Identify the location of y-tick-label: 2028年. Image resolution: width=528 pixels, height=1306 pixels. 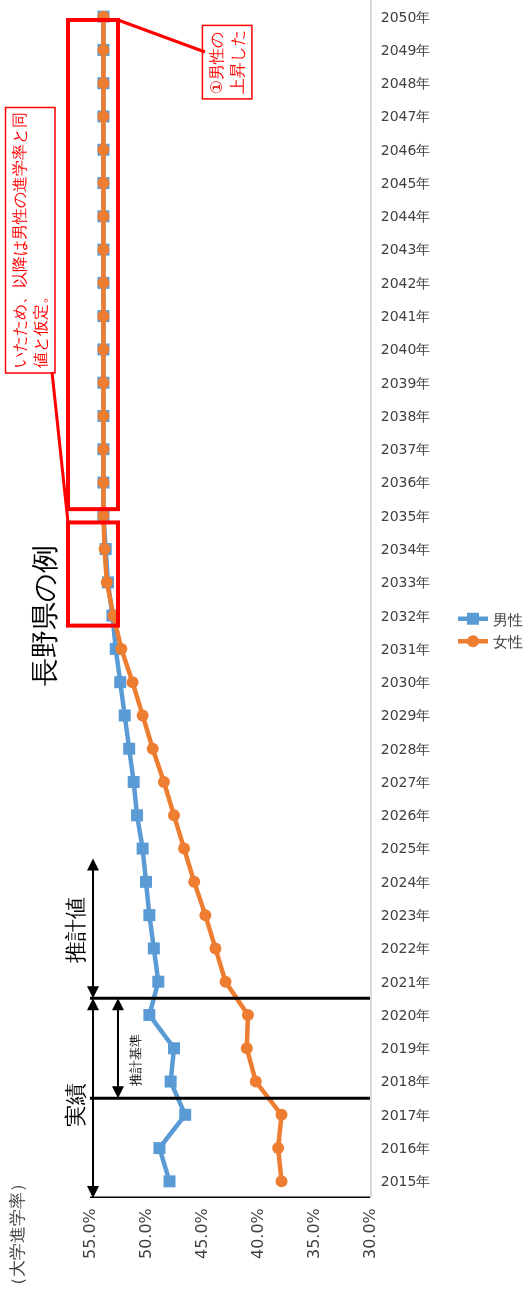
(405, 748).